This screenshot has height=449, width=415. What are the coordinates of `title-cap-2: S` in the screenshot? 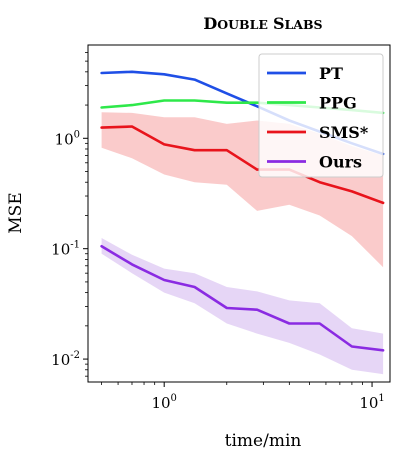 It's located at (279, 23).